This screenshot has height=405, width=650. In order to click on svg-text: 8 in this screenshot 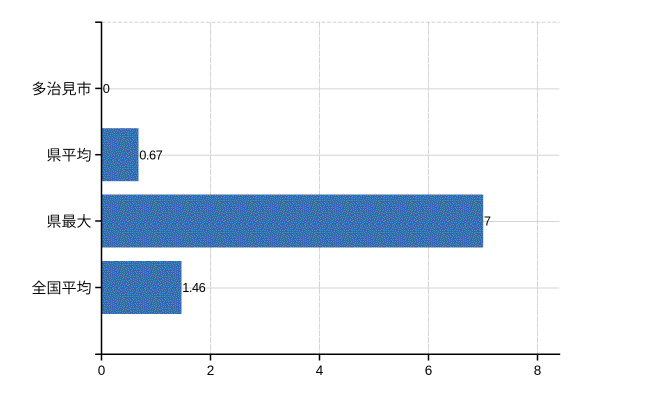, I will do `click(538, 370)`.